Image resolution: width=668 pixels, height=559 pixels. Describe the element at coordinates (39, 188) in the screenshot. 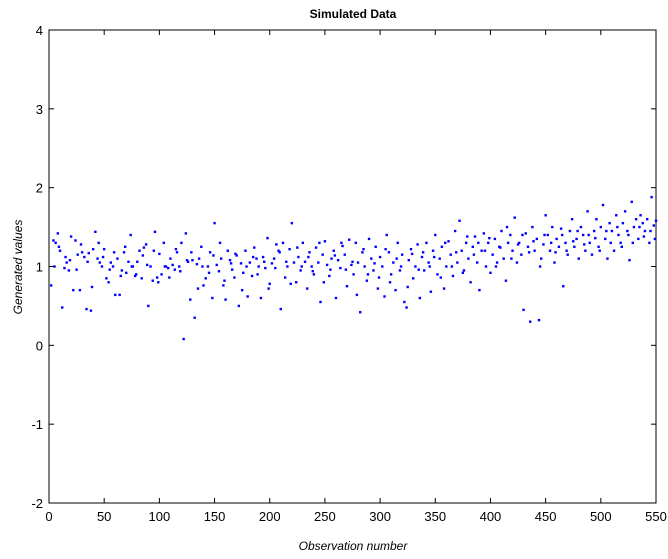

I see `y-tick-label: 2` at that location.